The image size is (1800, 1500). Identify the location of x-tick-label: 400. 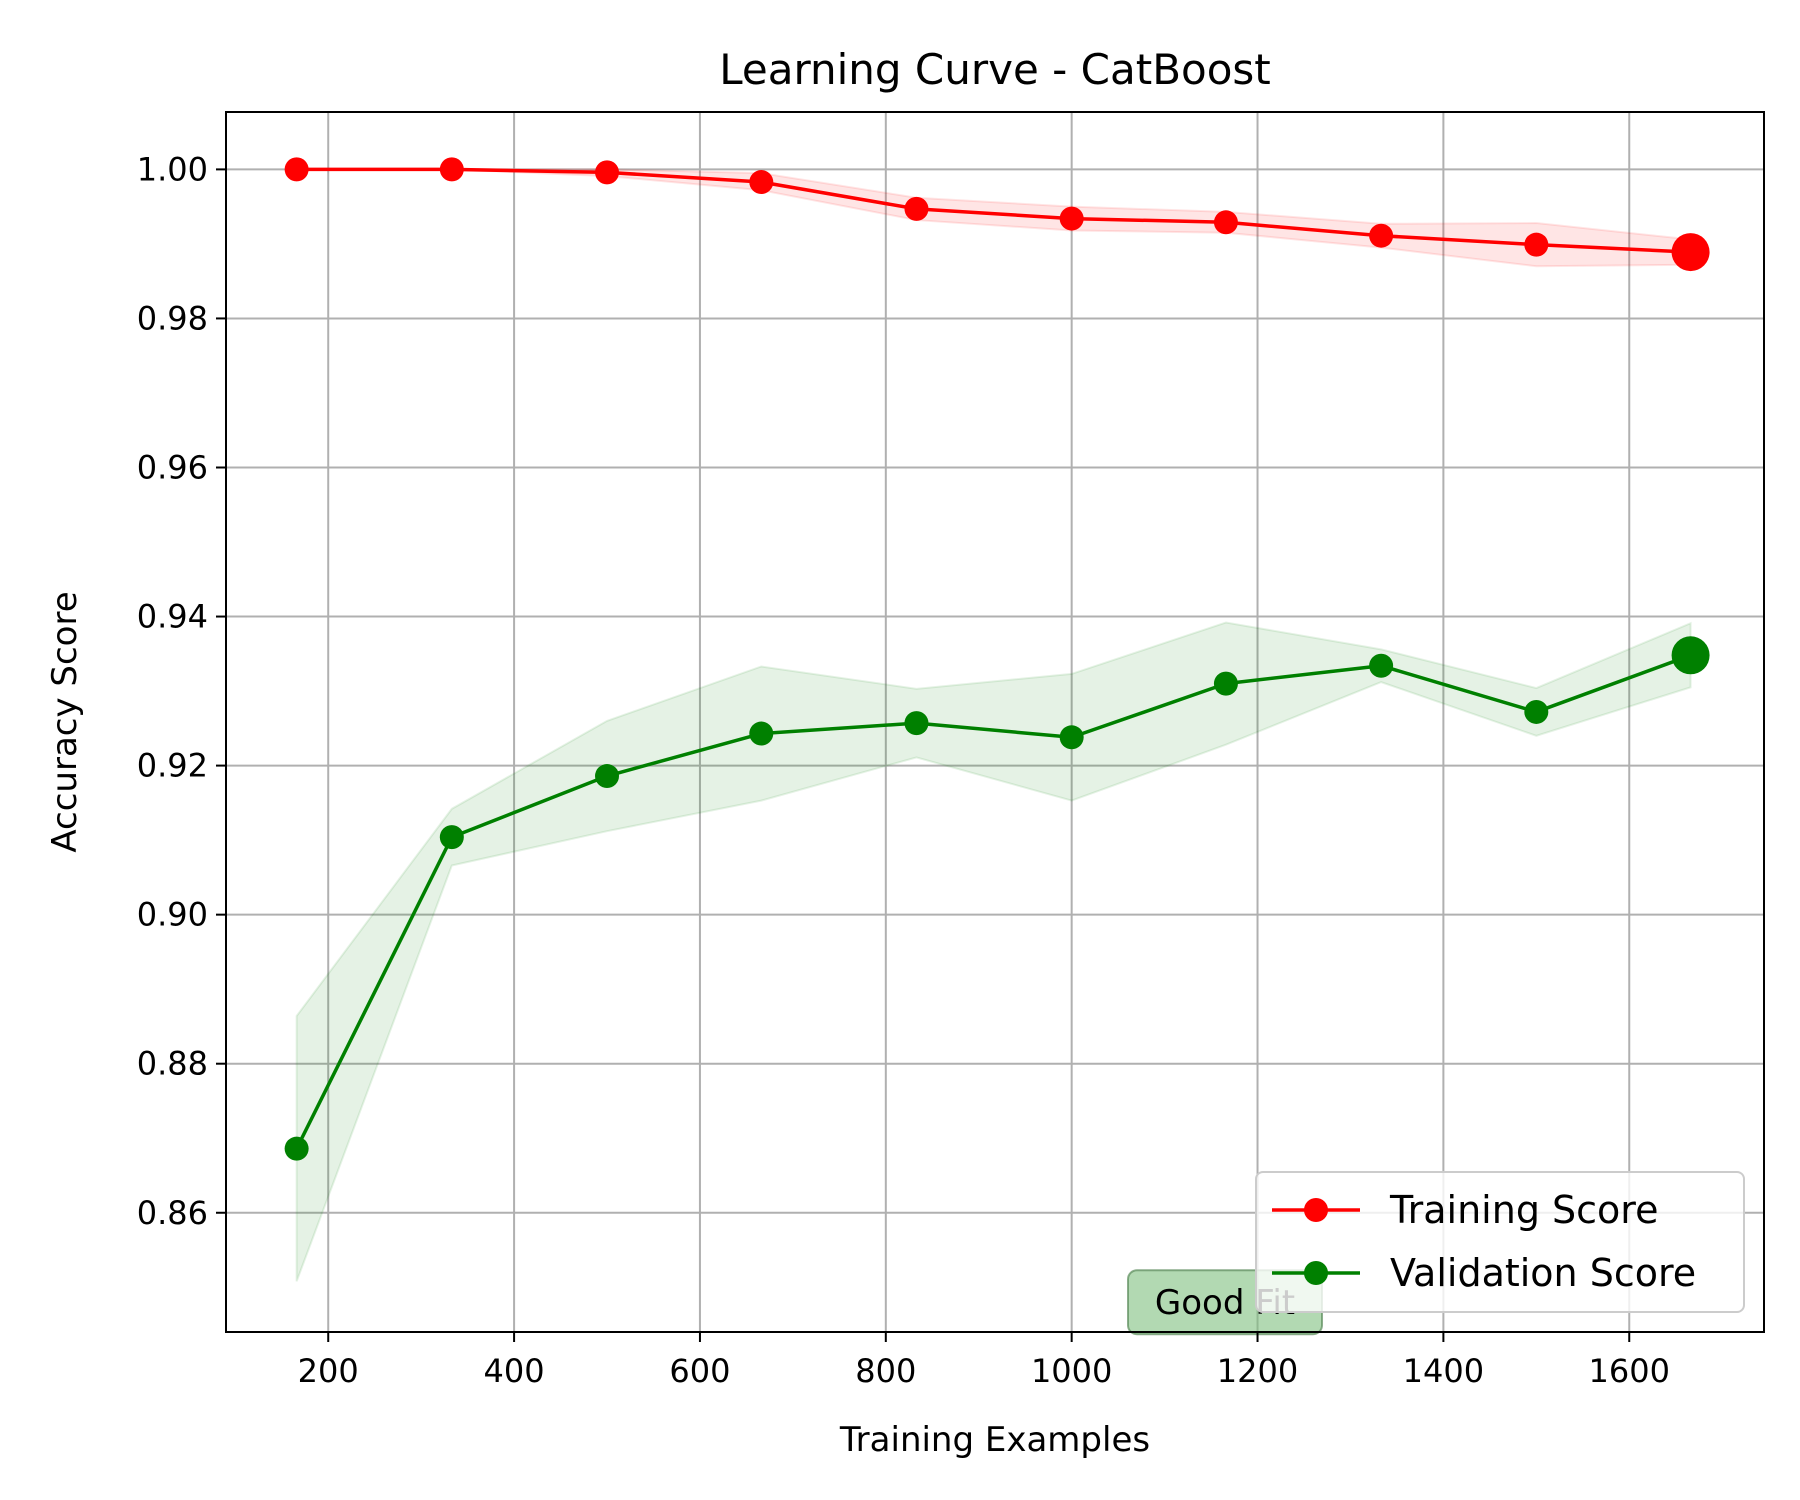
(514, 1371).